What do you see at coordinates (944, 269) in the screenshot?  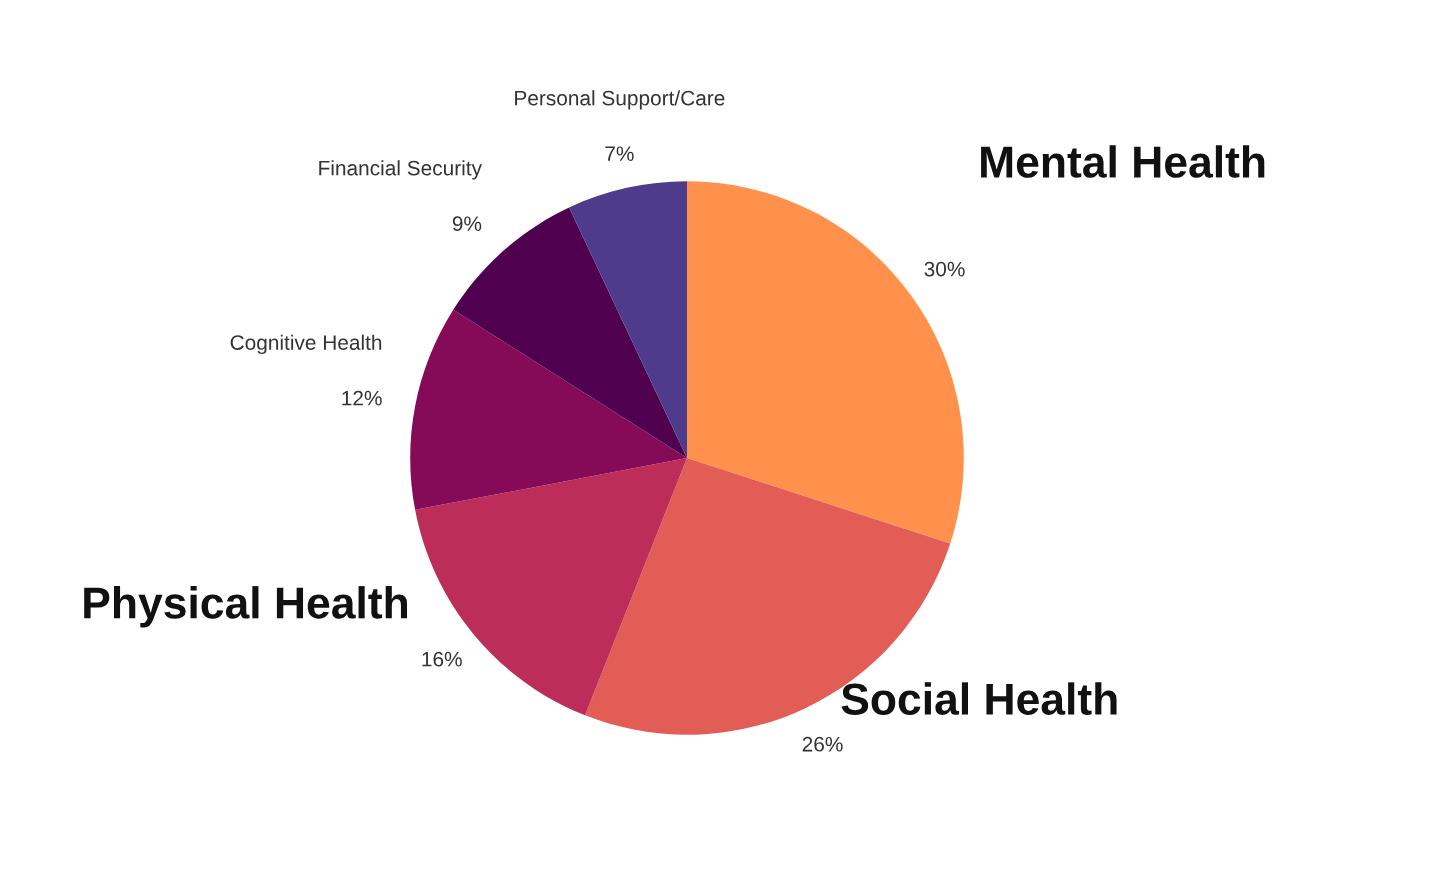 I see `data-label: 30%` at bounding box center [944, 269].